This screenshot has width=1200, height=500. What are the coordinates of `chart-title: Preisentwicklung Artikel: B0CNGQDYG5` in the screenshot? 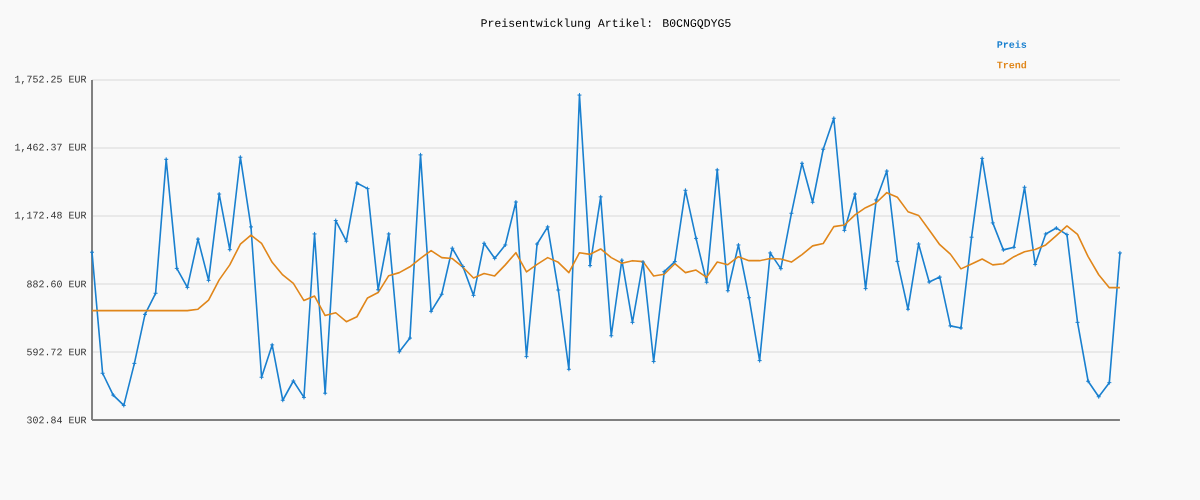 It's located at (606, 24).